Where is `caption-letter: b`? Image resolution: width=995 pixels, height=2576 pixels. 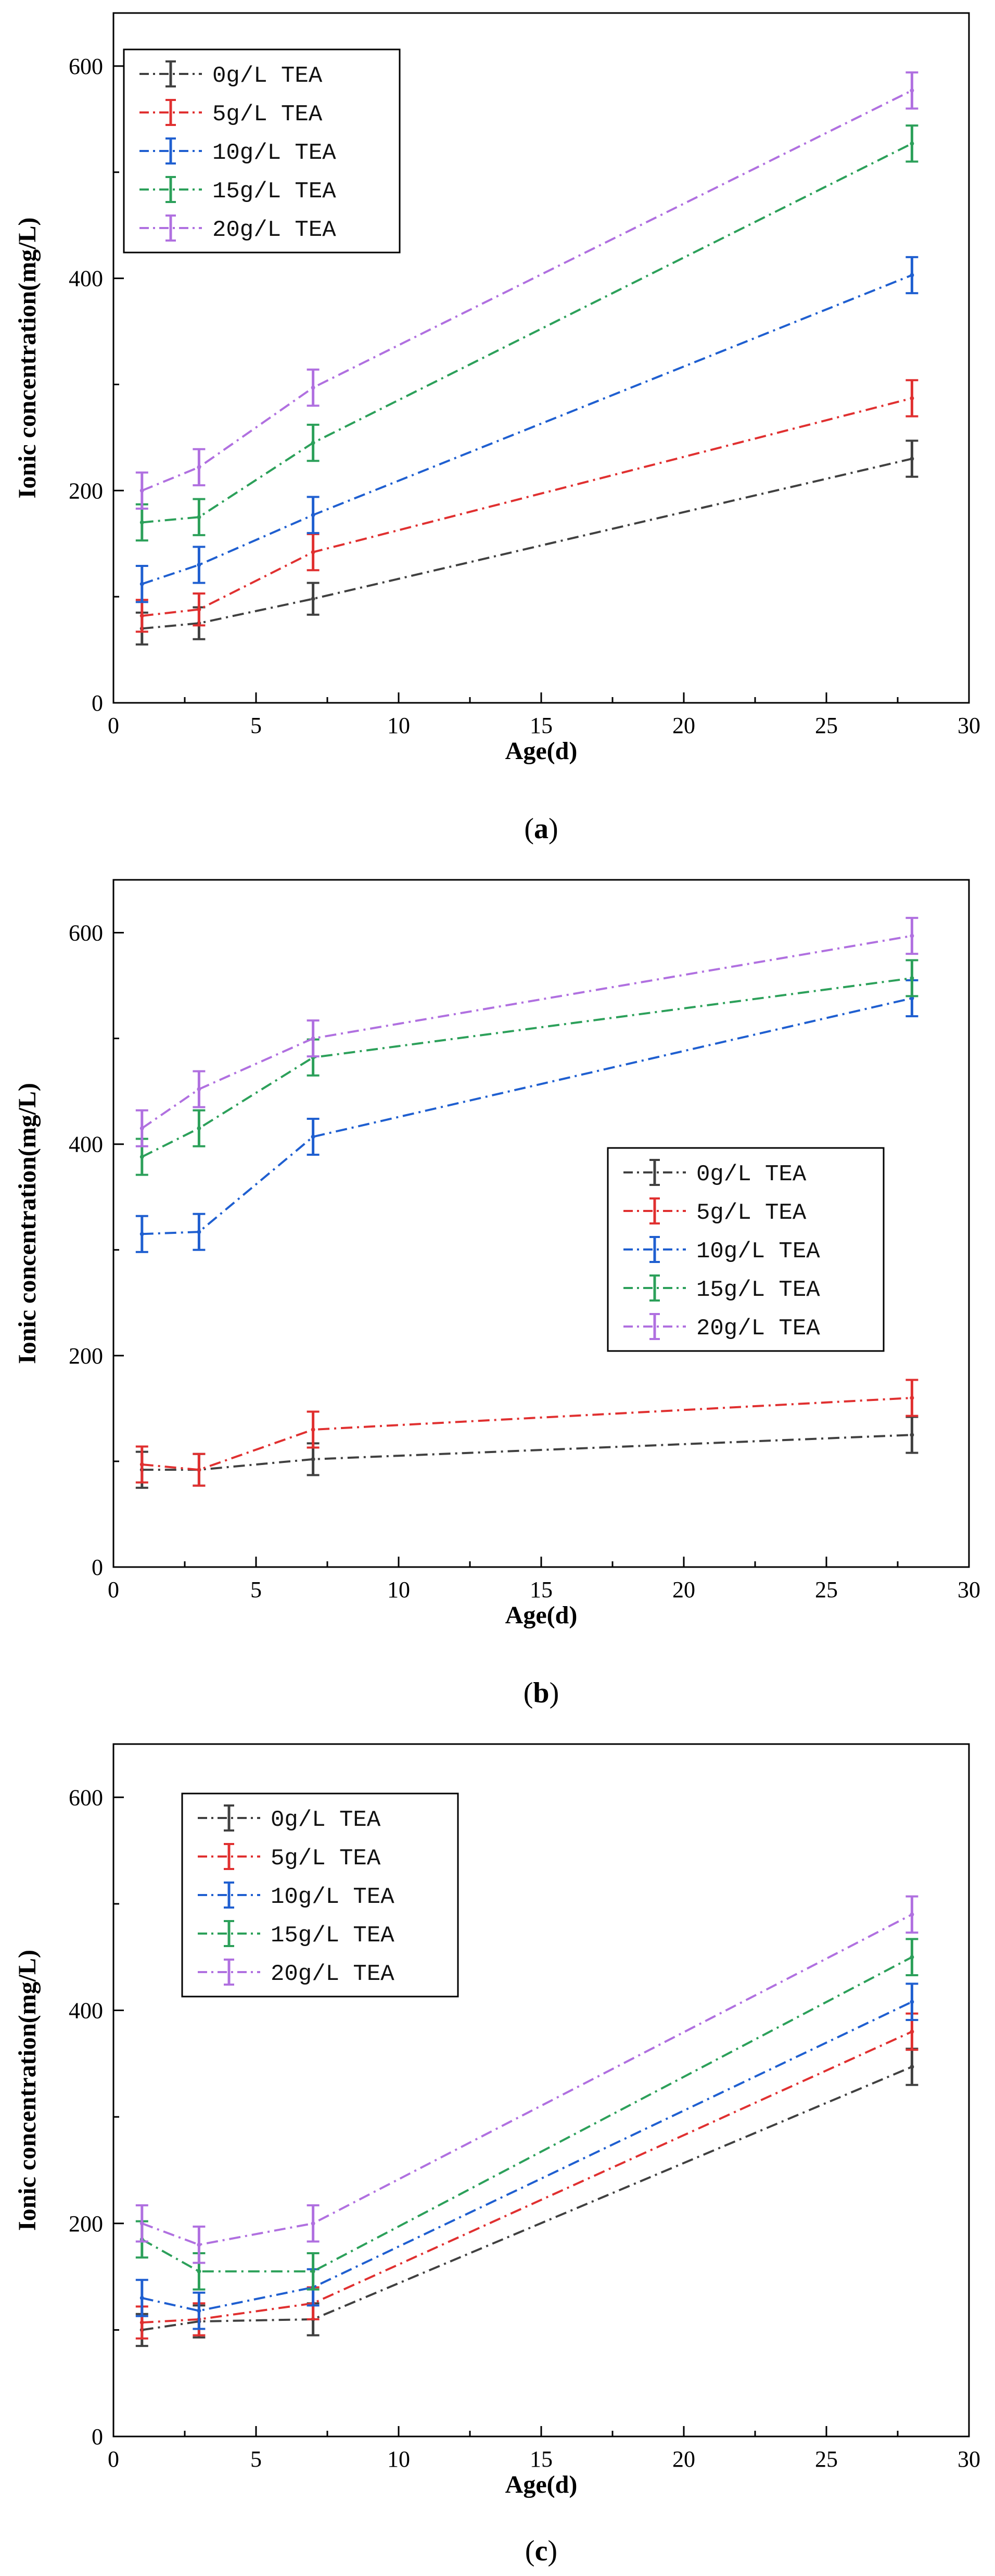
caption-letter: b is located at coordinates (541, 1693).